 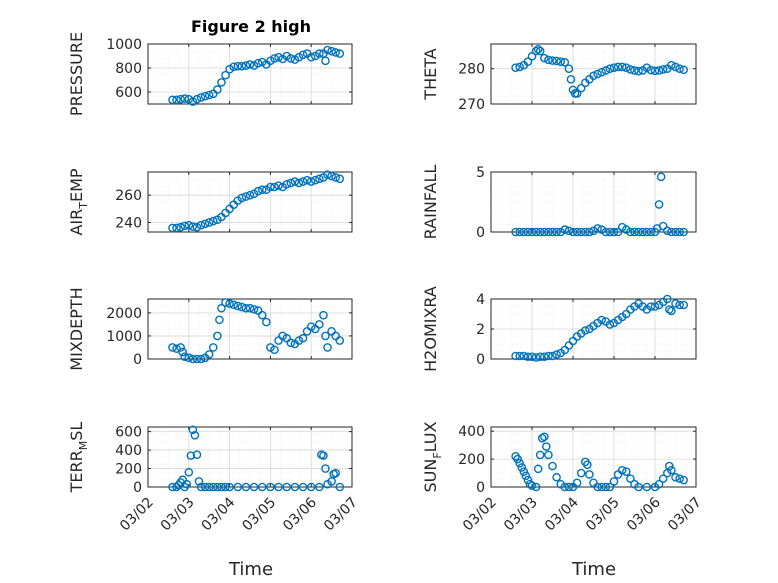 What do you see at coordinates (480, 173) in the screenshot?
I see `y-tick-label: 5` at bounding box center [480, 173].